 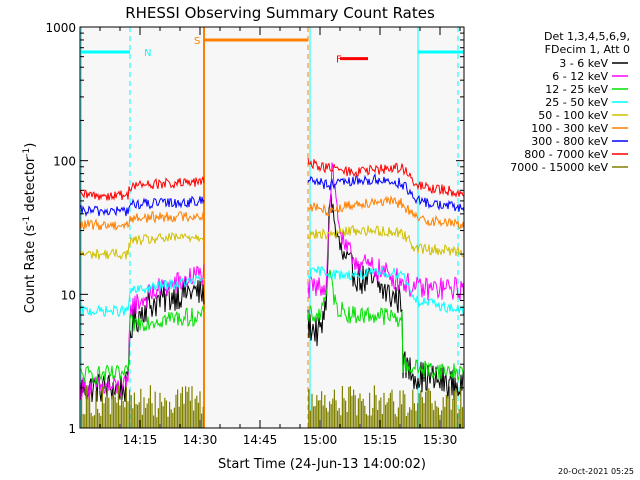 I want to click on x-tick-label-1: 14:30, so click(x=200, y=440).